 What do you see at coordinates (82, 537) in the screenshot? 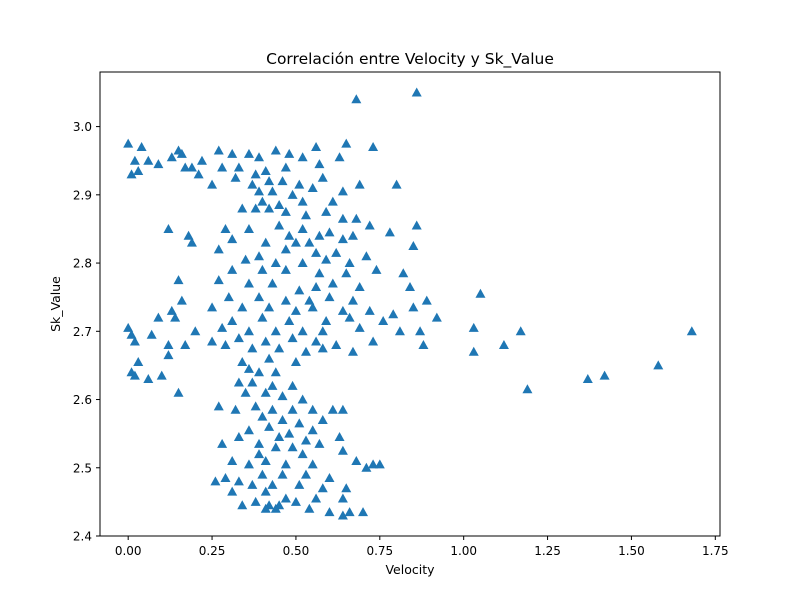
I see `y-tick-label: 2.4` at bounding box center [82, 537].